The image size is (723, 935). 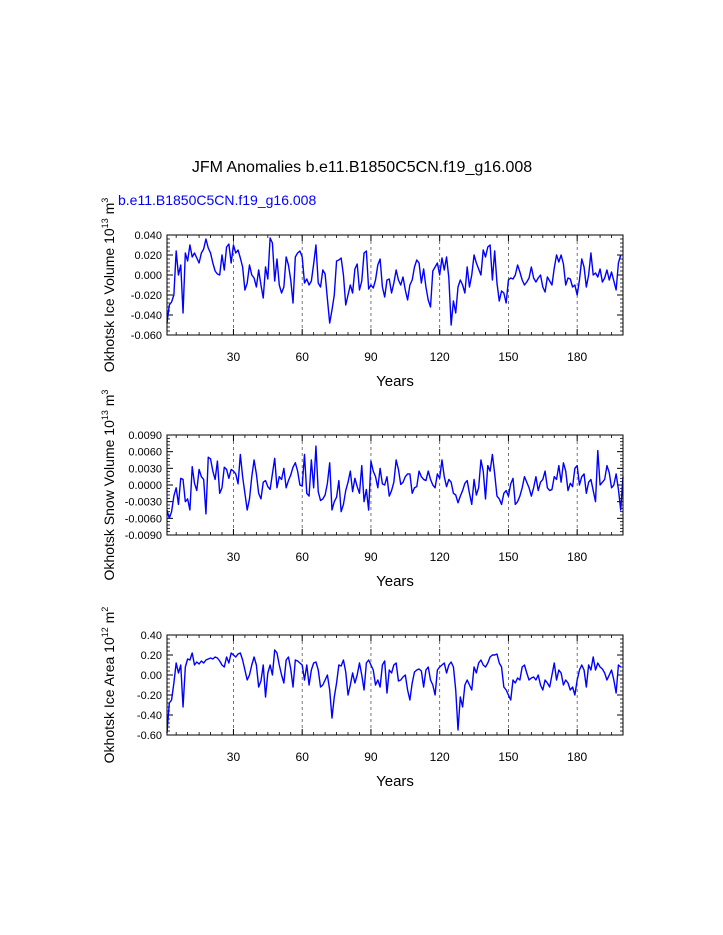 I want to click on y-axis-label: Okhotsk Ice Area 1012 m2, so click(x=108, y=685).